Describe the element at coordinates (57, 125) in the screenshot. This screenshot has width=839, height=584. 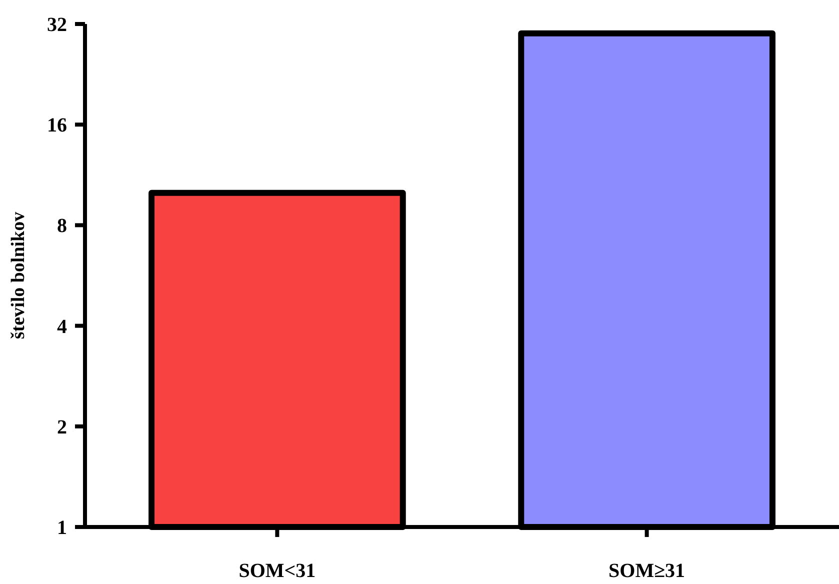
I see `y-tick-label: 16` at that location.